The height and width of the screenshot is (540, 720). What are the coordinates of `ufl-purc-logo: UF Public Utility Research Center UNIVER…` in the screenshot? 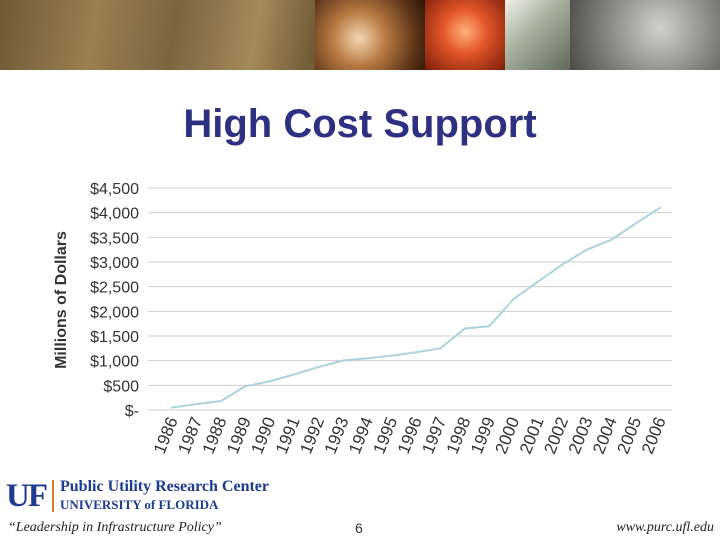 It's located at (146, 496).